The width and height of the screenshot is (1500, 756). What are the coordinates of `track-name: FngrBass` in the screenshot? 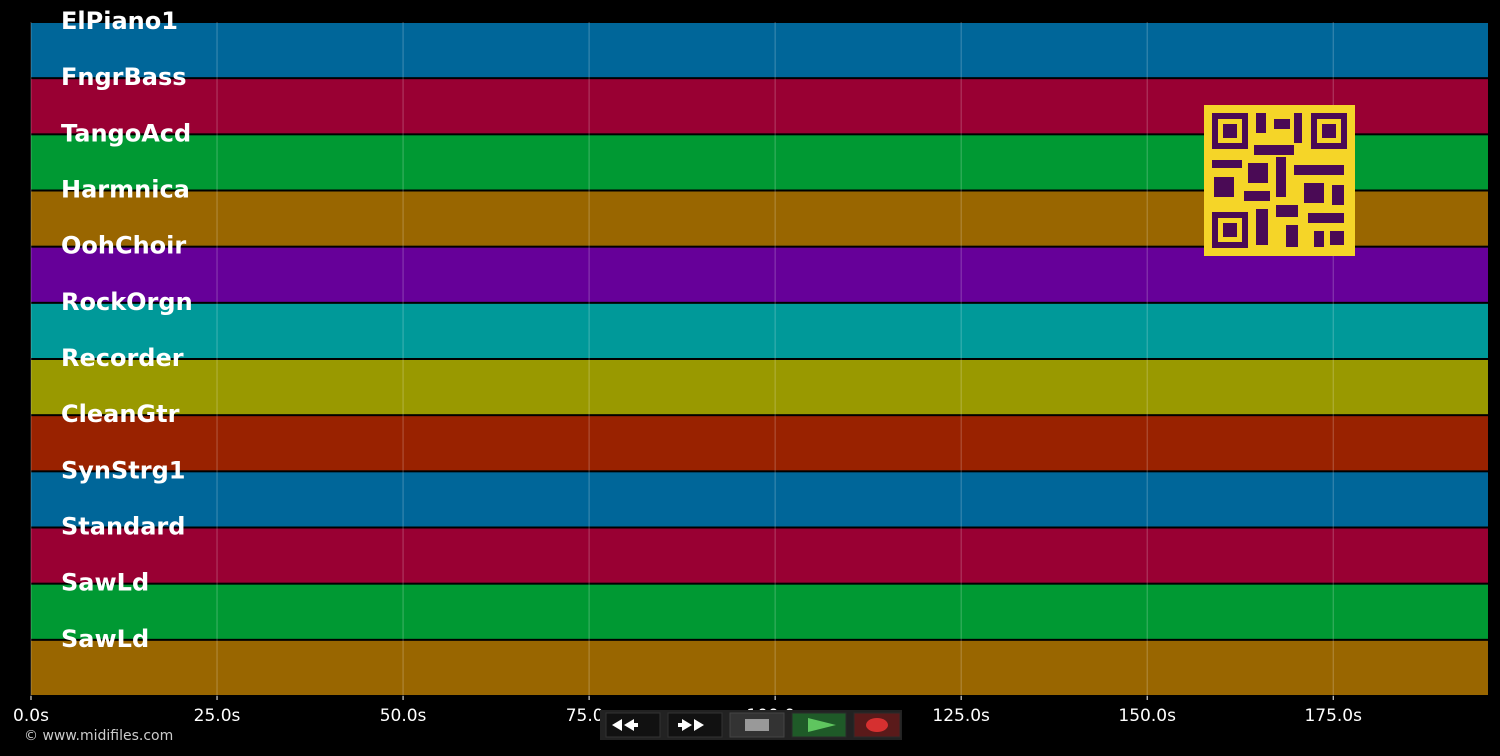 It's located at (124, 77).